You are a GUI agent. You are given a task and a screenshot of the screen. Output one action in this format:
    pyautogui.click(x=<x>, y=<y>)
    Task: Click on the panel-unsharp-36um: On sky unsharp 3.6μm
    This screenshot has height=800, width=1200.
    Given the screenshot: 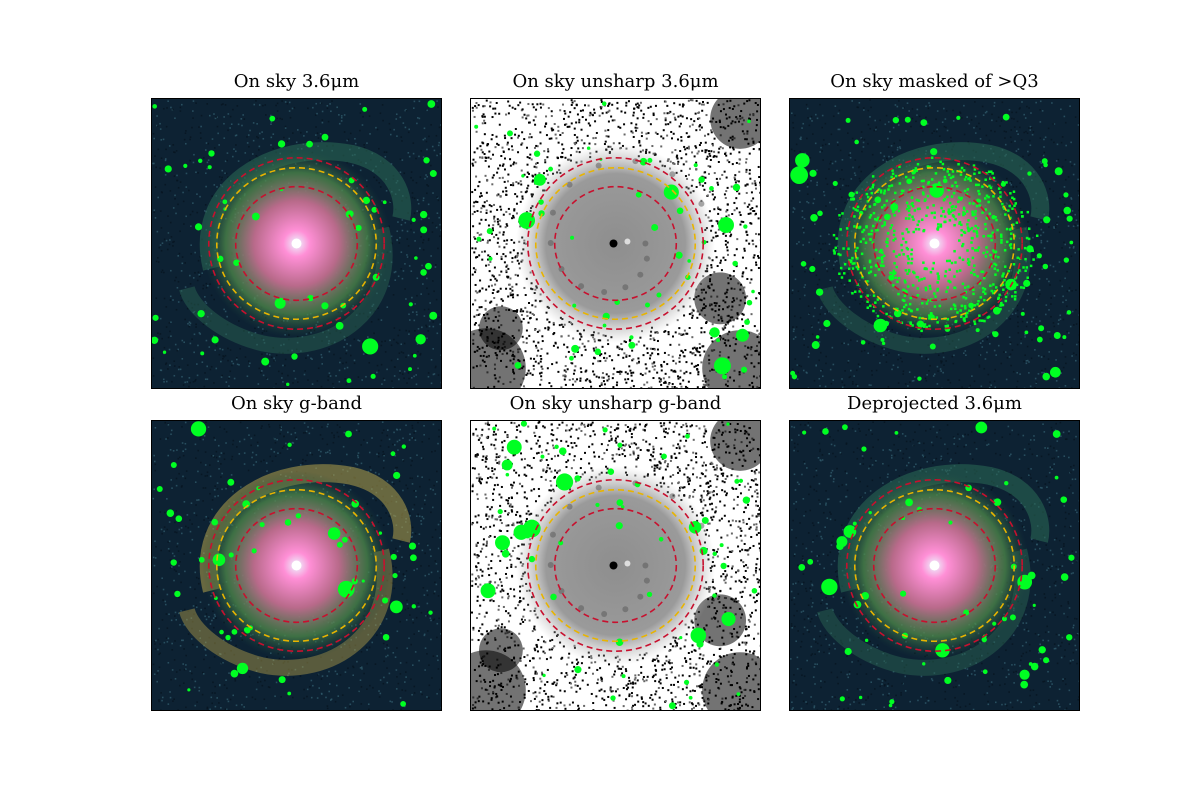 What is the action you would take?
    pyautogui.click(x=615, y=230)
    